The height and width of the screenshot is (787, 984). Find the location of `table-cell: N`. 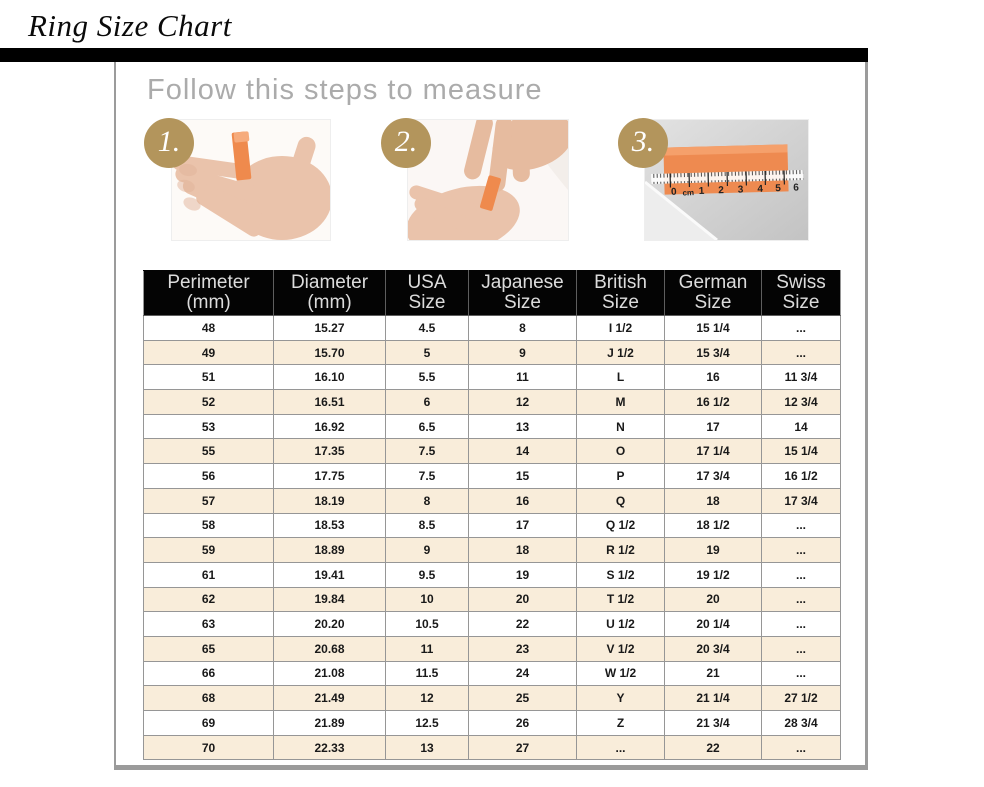

table-cell: N is located at coordinates (620, 426).